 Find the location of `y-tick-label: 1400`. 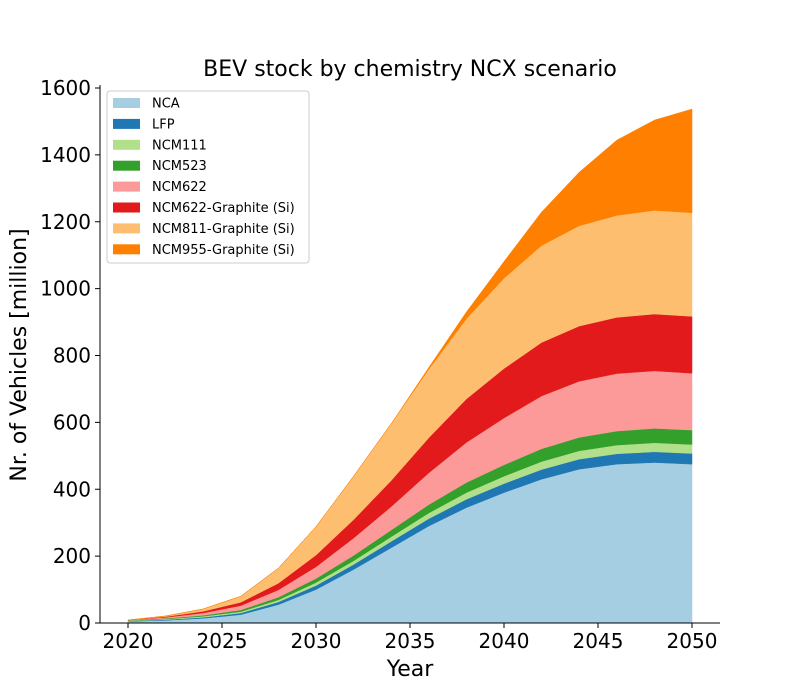

y-tick-label: 1400 is located at coordinates (65, 155).